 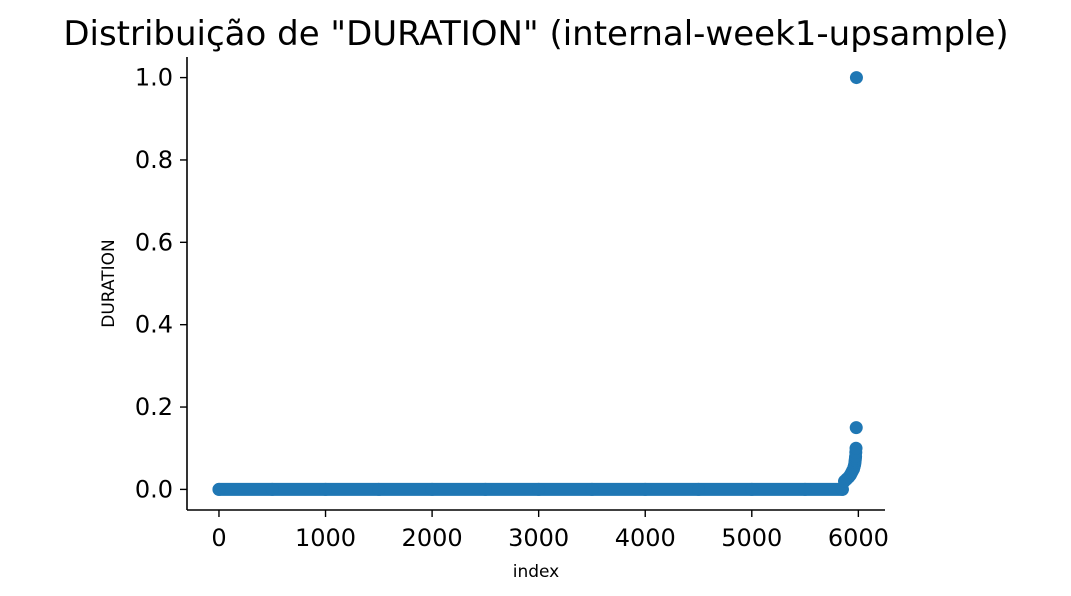 What do you see at coordinates (536, 572) in the screenshot?
I see `x-axis-label: index` at bounding box center [536, 572].